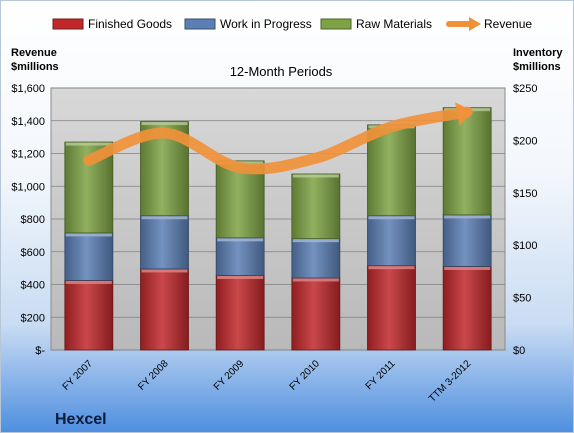 The image size is (574, 433). Describe the element at coordinates (525, 246) in the screenshot. I see `right-tick-label: $100` at that location.